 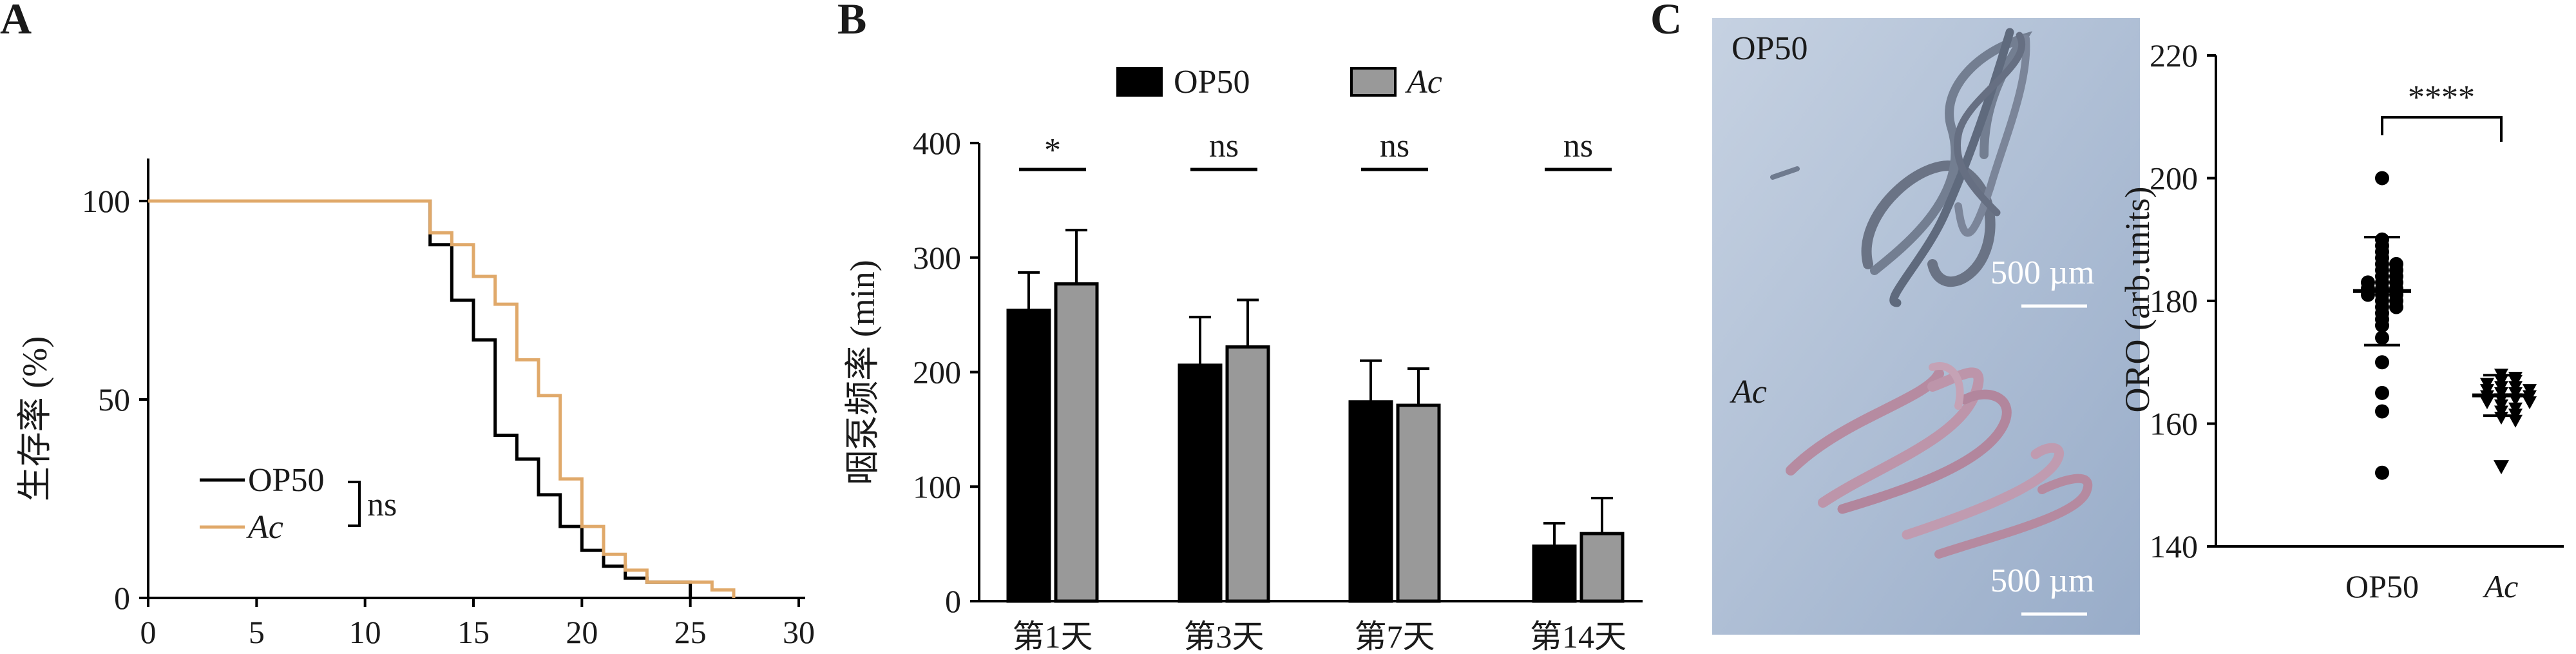 I want to click on significance-label: ****, so click(x=2441, y=97).